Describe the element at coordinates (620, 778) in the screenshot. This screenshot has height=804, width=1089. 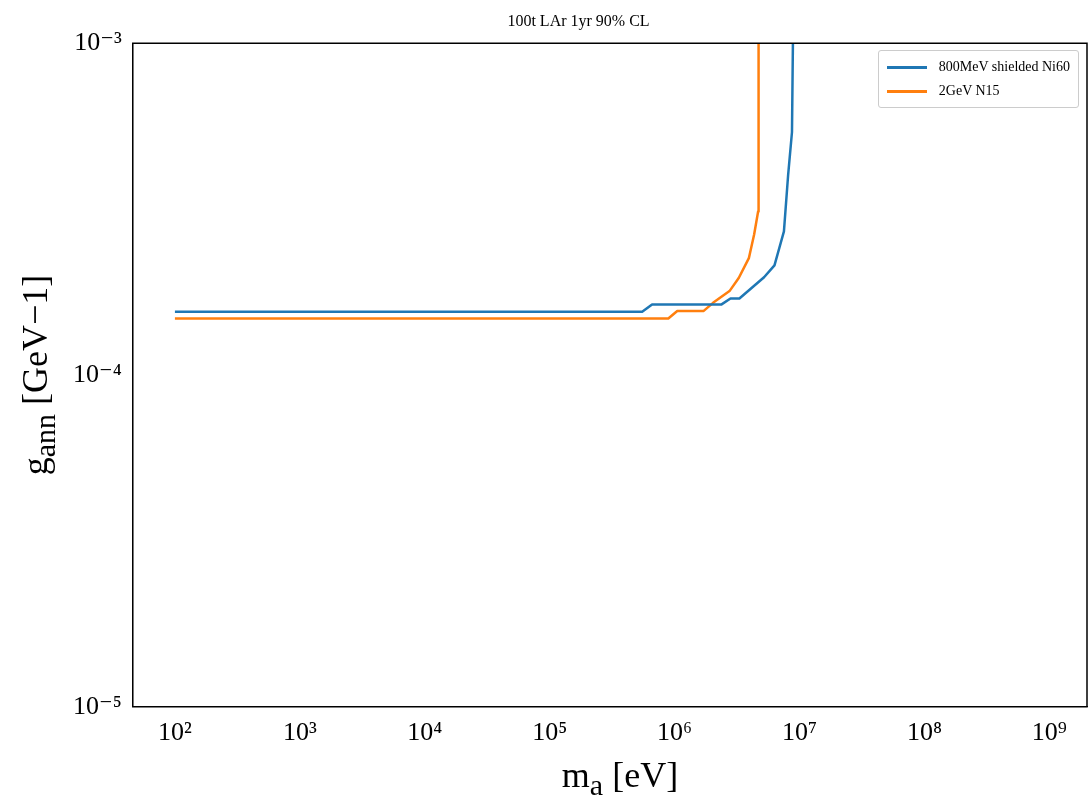
I see `x-axis-title: m$_{a}$ [eV]` at that location.